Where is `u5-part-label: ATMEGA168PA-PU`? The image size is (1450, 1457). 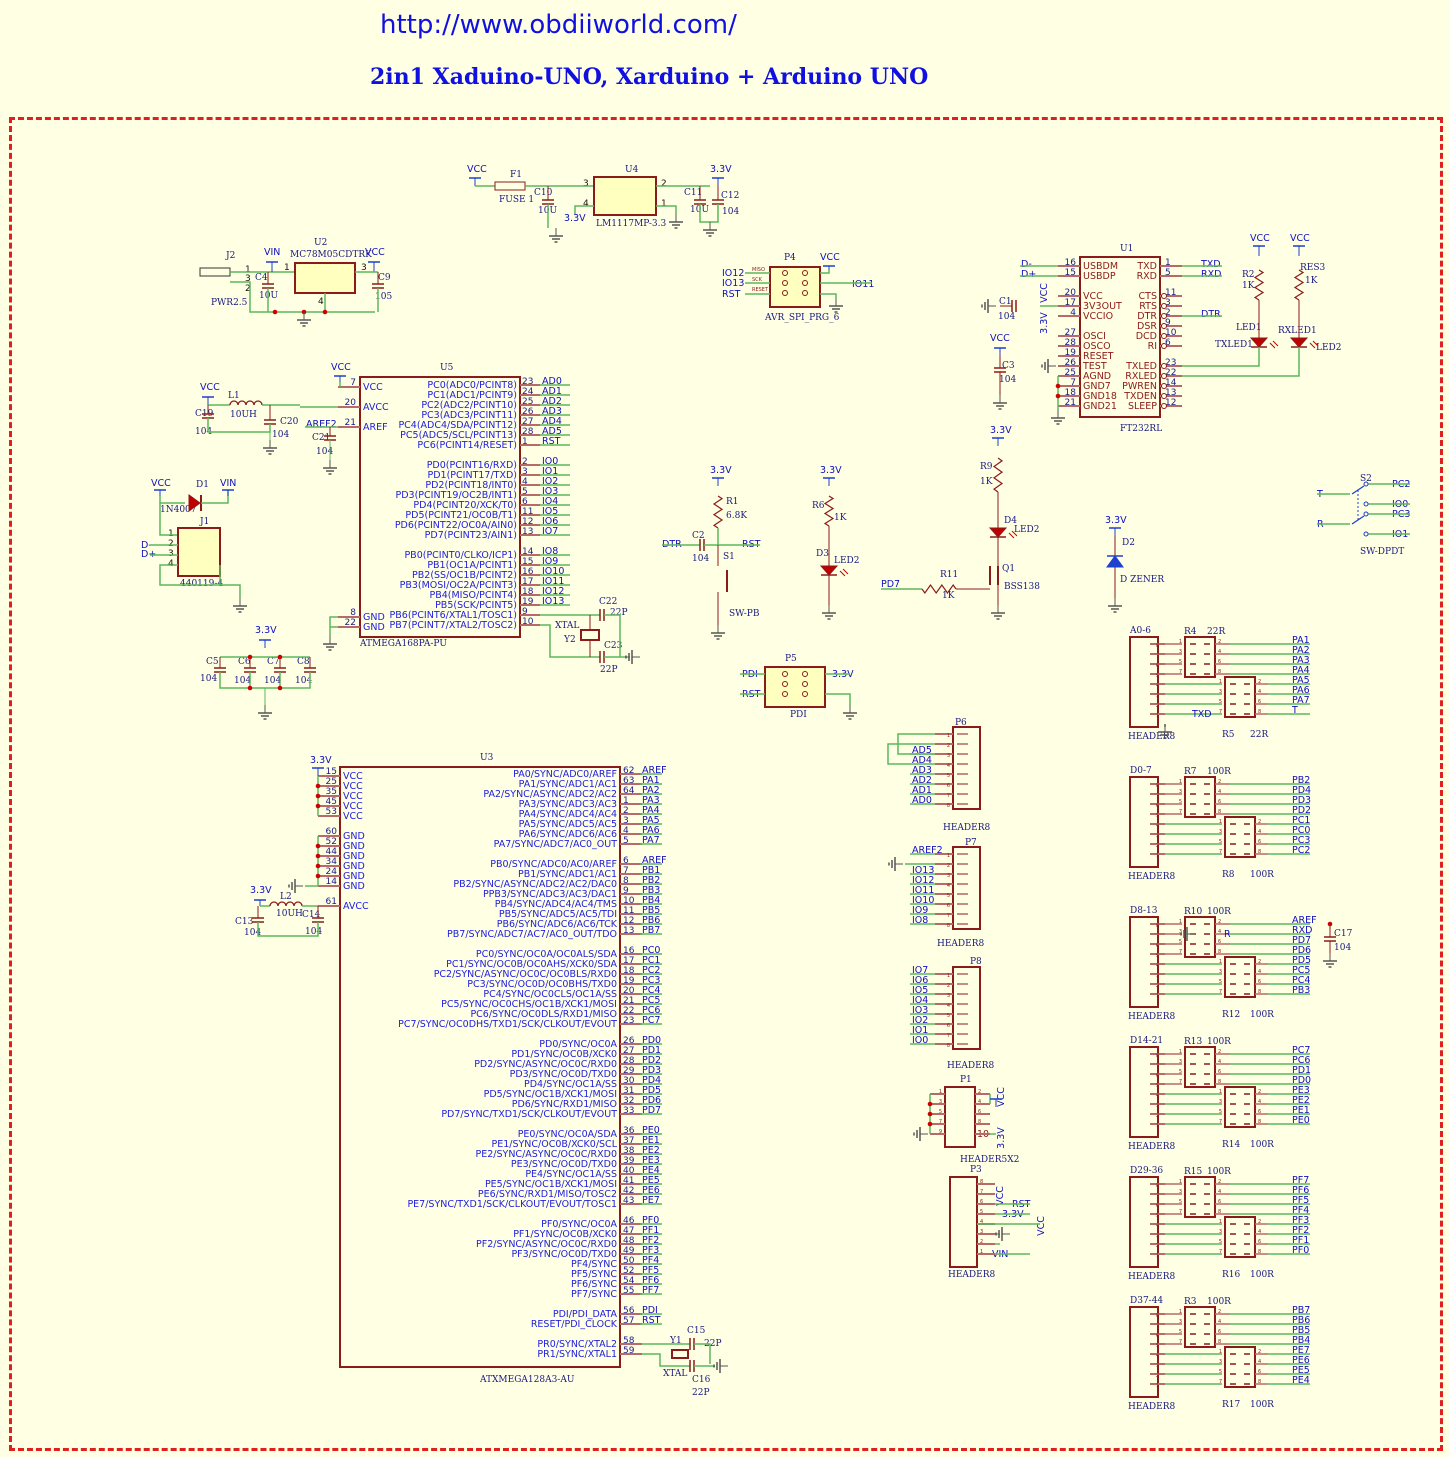 u5-part-label: ATMEGA168PA-PU is located at coordinates (403, 644).